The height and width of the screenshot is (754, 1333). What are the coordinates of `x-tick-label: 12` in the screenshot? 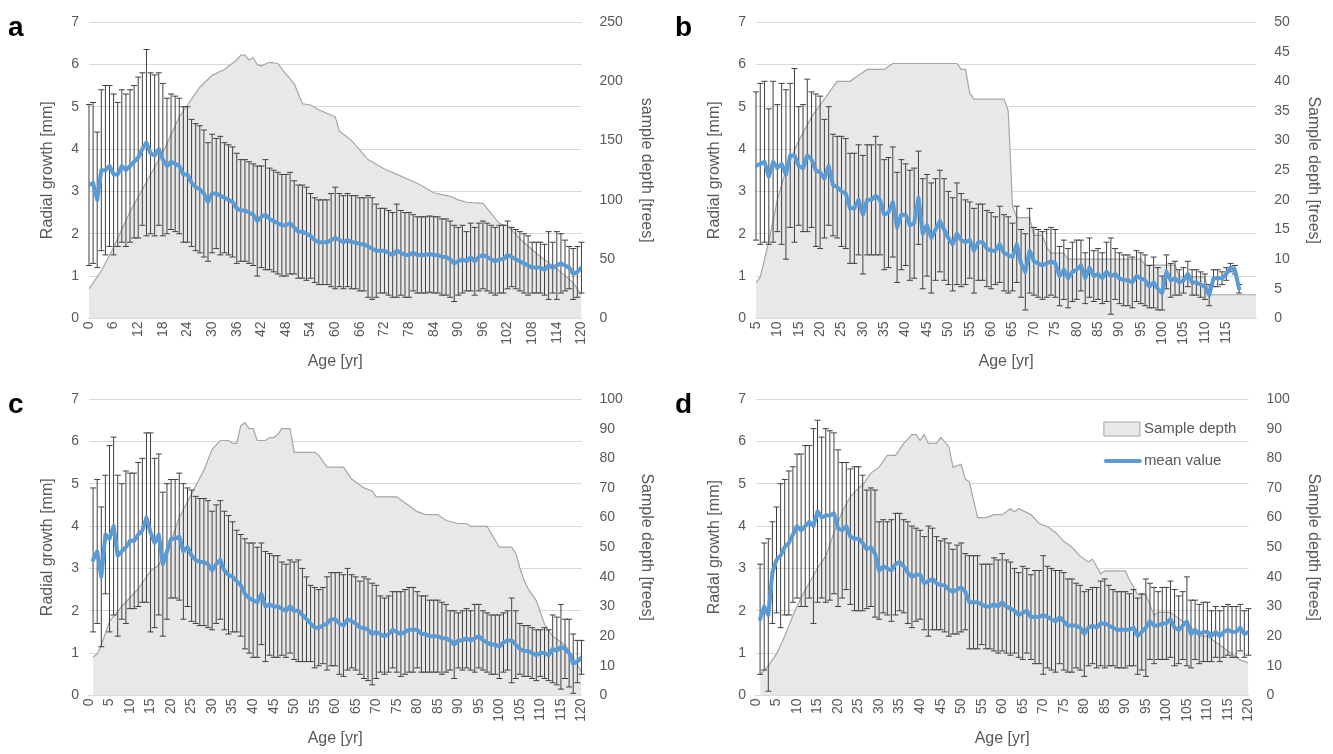 It's located at (137, 329).